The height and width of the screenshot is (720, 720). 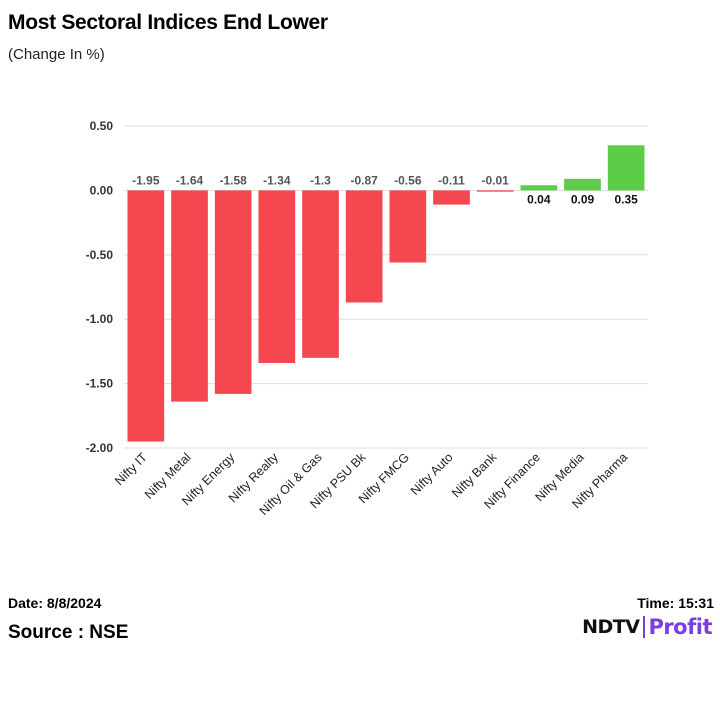 What do you see at coordinates (583, 199) in the screenshot?
I see `data-label: 0.09` at bounding box center [583, 199].